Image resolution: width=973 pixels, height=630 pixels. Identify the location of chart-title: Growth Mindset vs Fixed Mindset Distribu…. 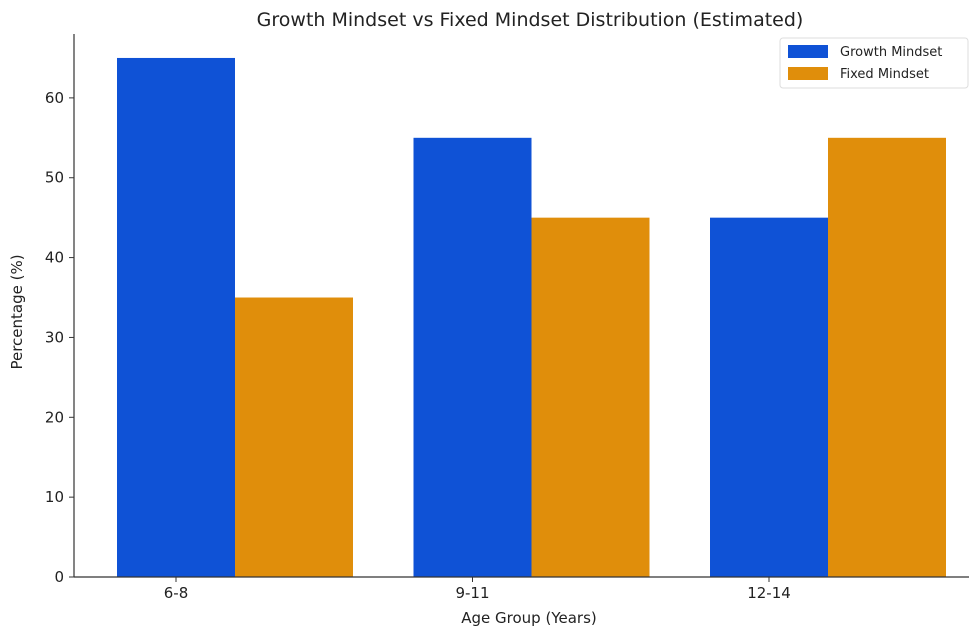
(530, 20).